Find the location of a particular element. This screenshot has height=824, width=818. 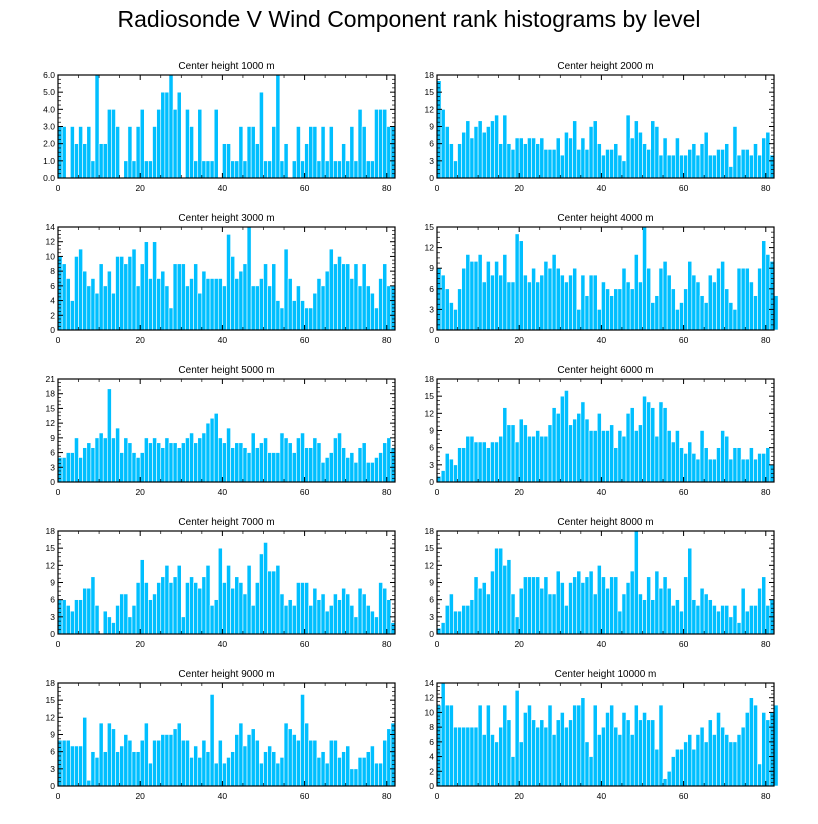

panel-4-xtick-label: 60 is located at coordinates (684, 340).